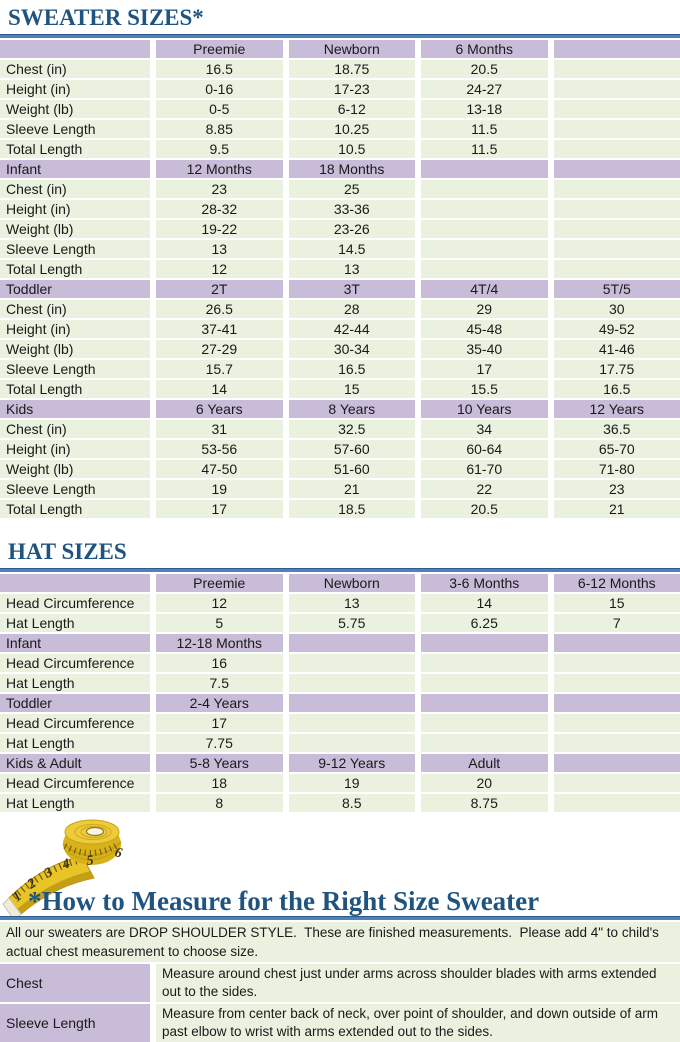 The height and width of the screenshot is (1042, 680). I want to click on size-value: 26.5, so click(219, 309).